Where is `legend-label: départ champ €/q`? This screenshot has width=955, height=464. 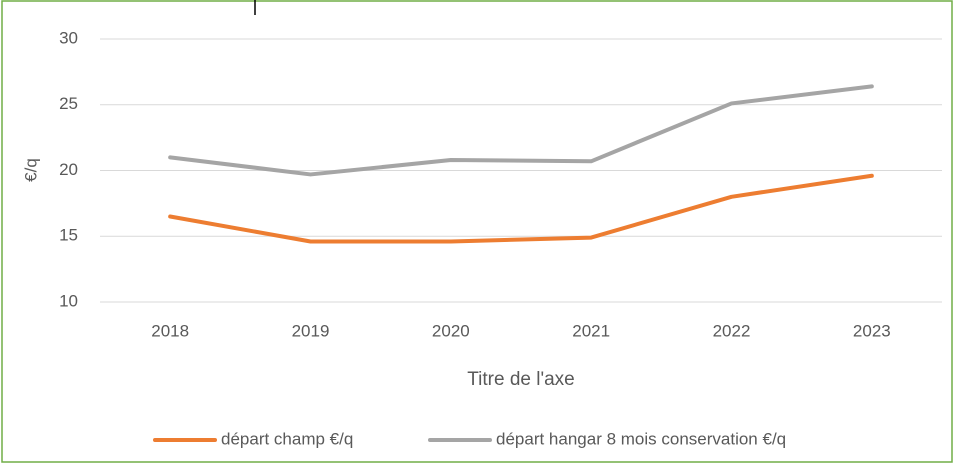
legend-label: départ champ €/q is located at coordinates (287, 438).